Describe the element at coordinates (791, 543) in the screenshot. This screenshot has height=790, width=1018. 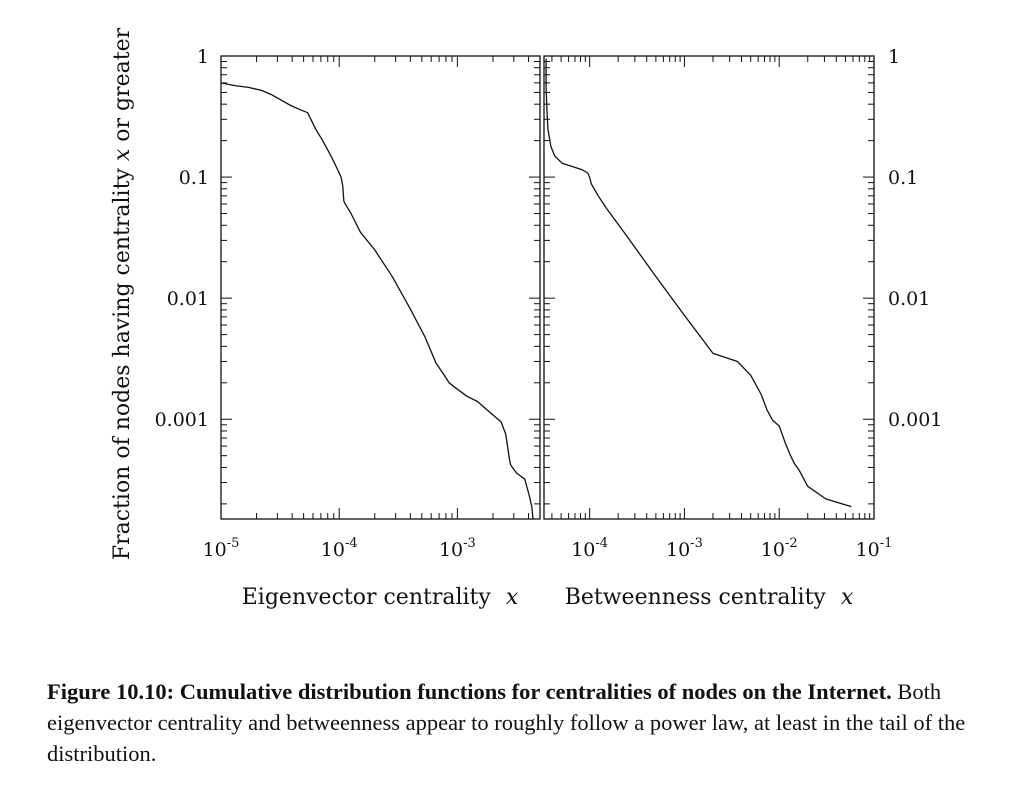
I see `x-tick-exponent: -2` at that location.